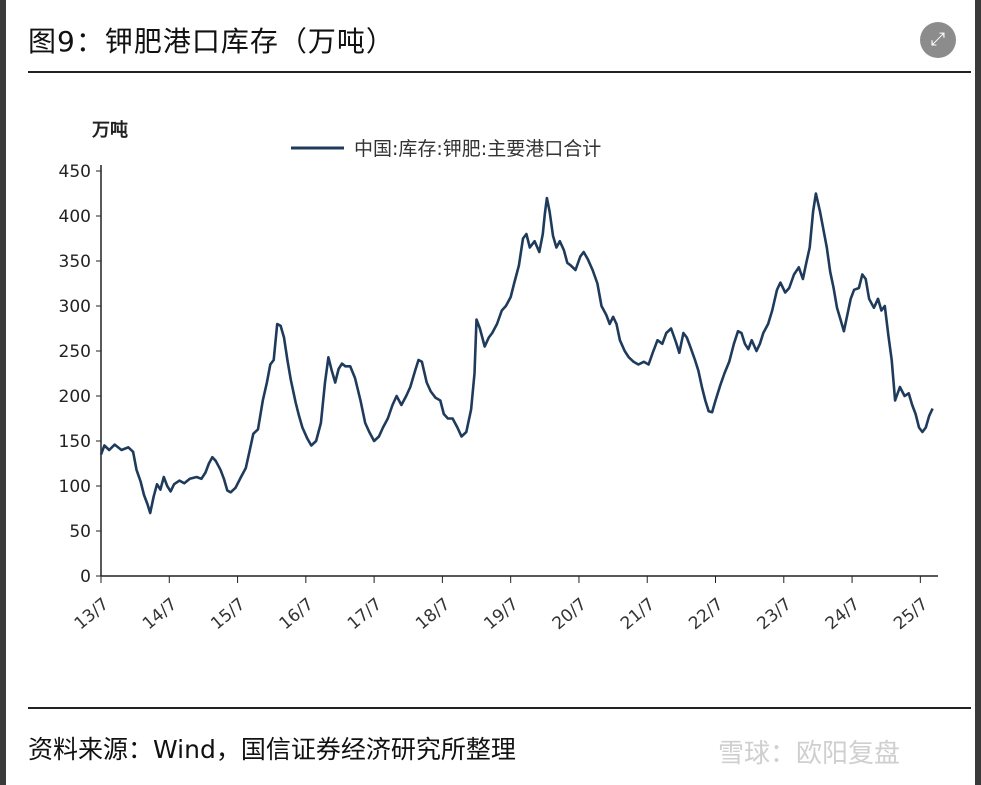 This screenshot has width=981, height=785. Describe the element at coordinates (75, 262) in the screenshot. I see `y-tick-label: 350` at that location.